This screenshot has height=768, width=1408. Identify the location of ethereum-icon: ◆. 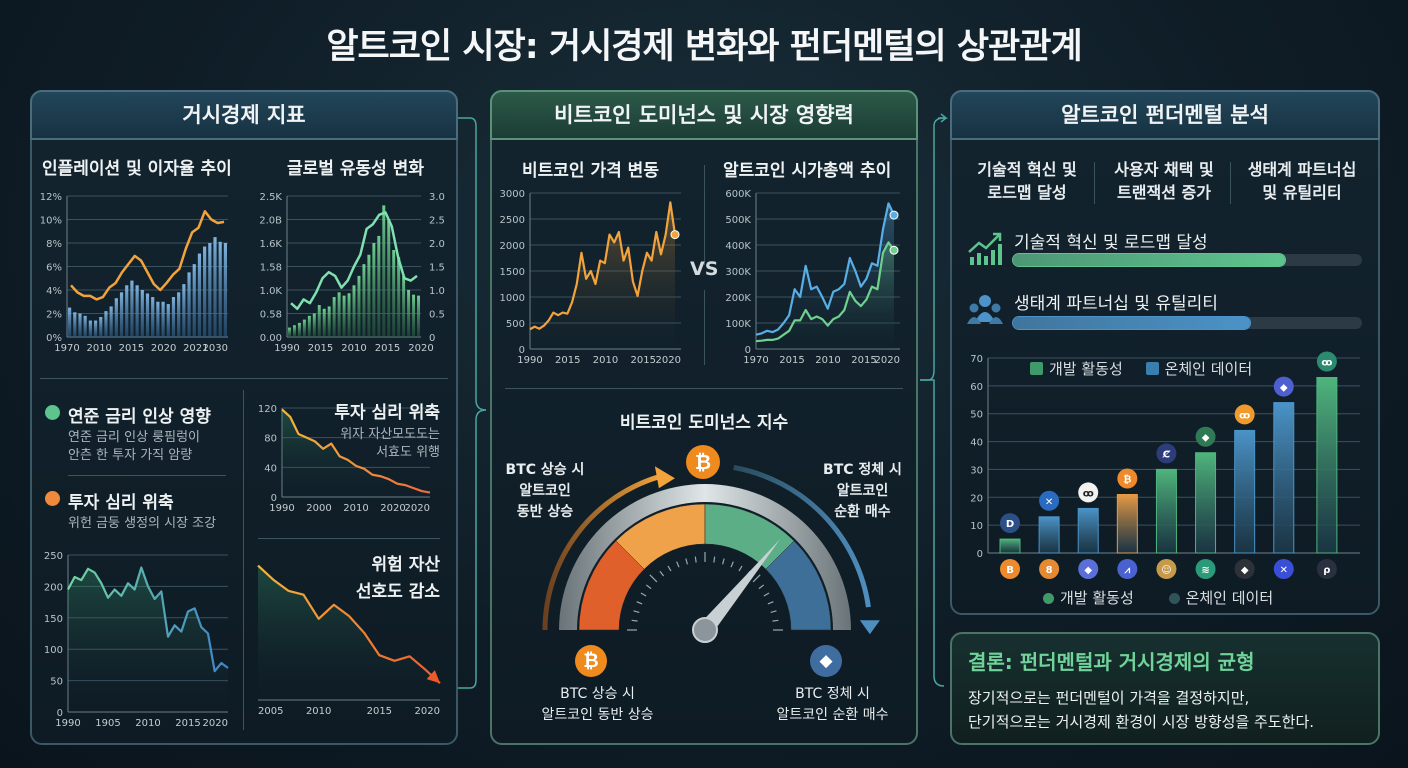
(826, 661).